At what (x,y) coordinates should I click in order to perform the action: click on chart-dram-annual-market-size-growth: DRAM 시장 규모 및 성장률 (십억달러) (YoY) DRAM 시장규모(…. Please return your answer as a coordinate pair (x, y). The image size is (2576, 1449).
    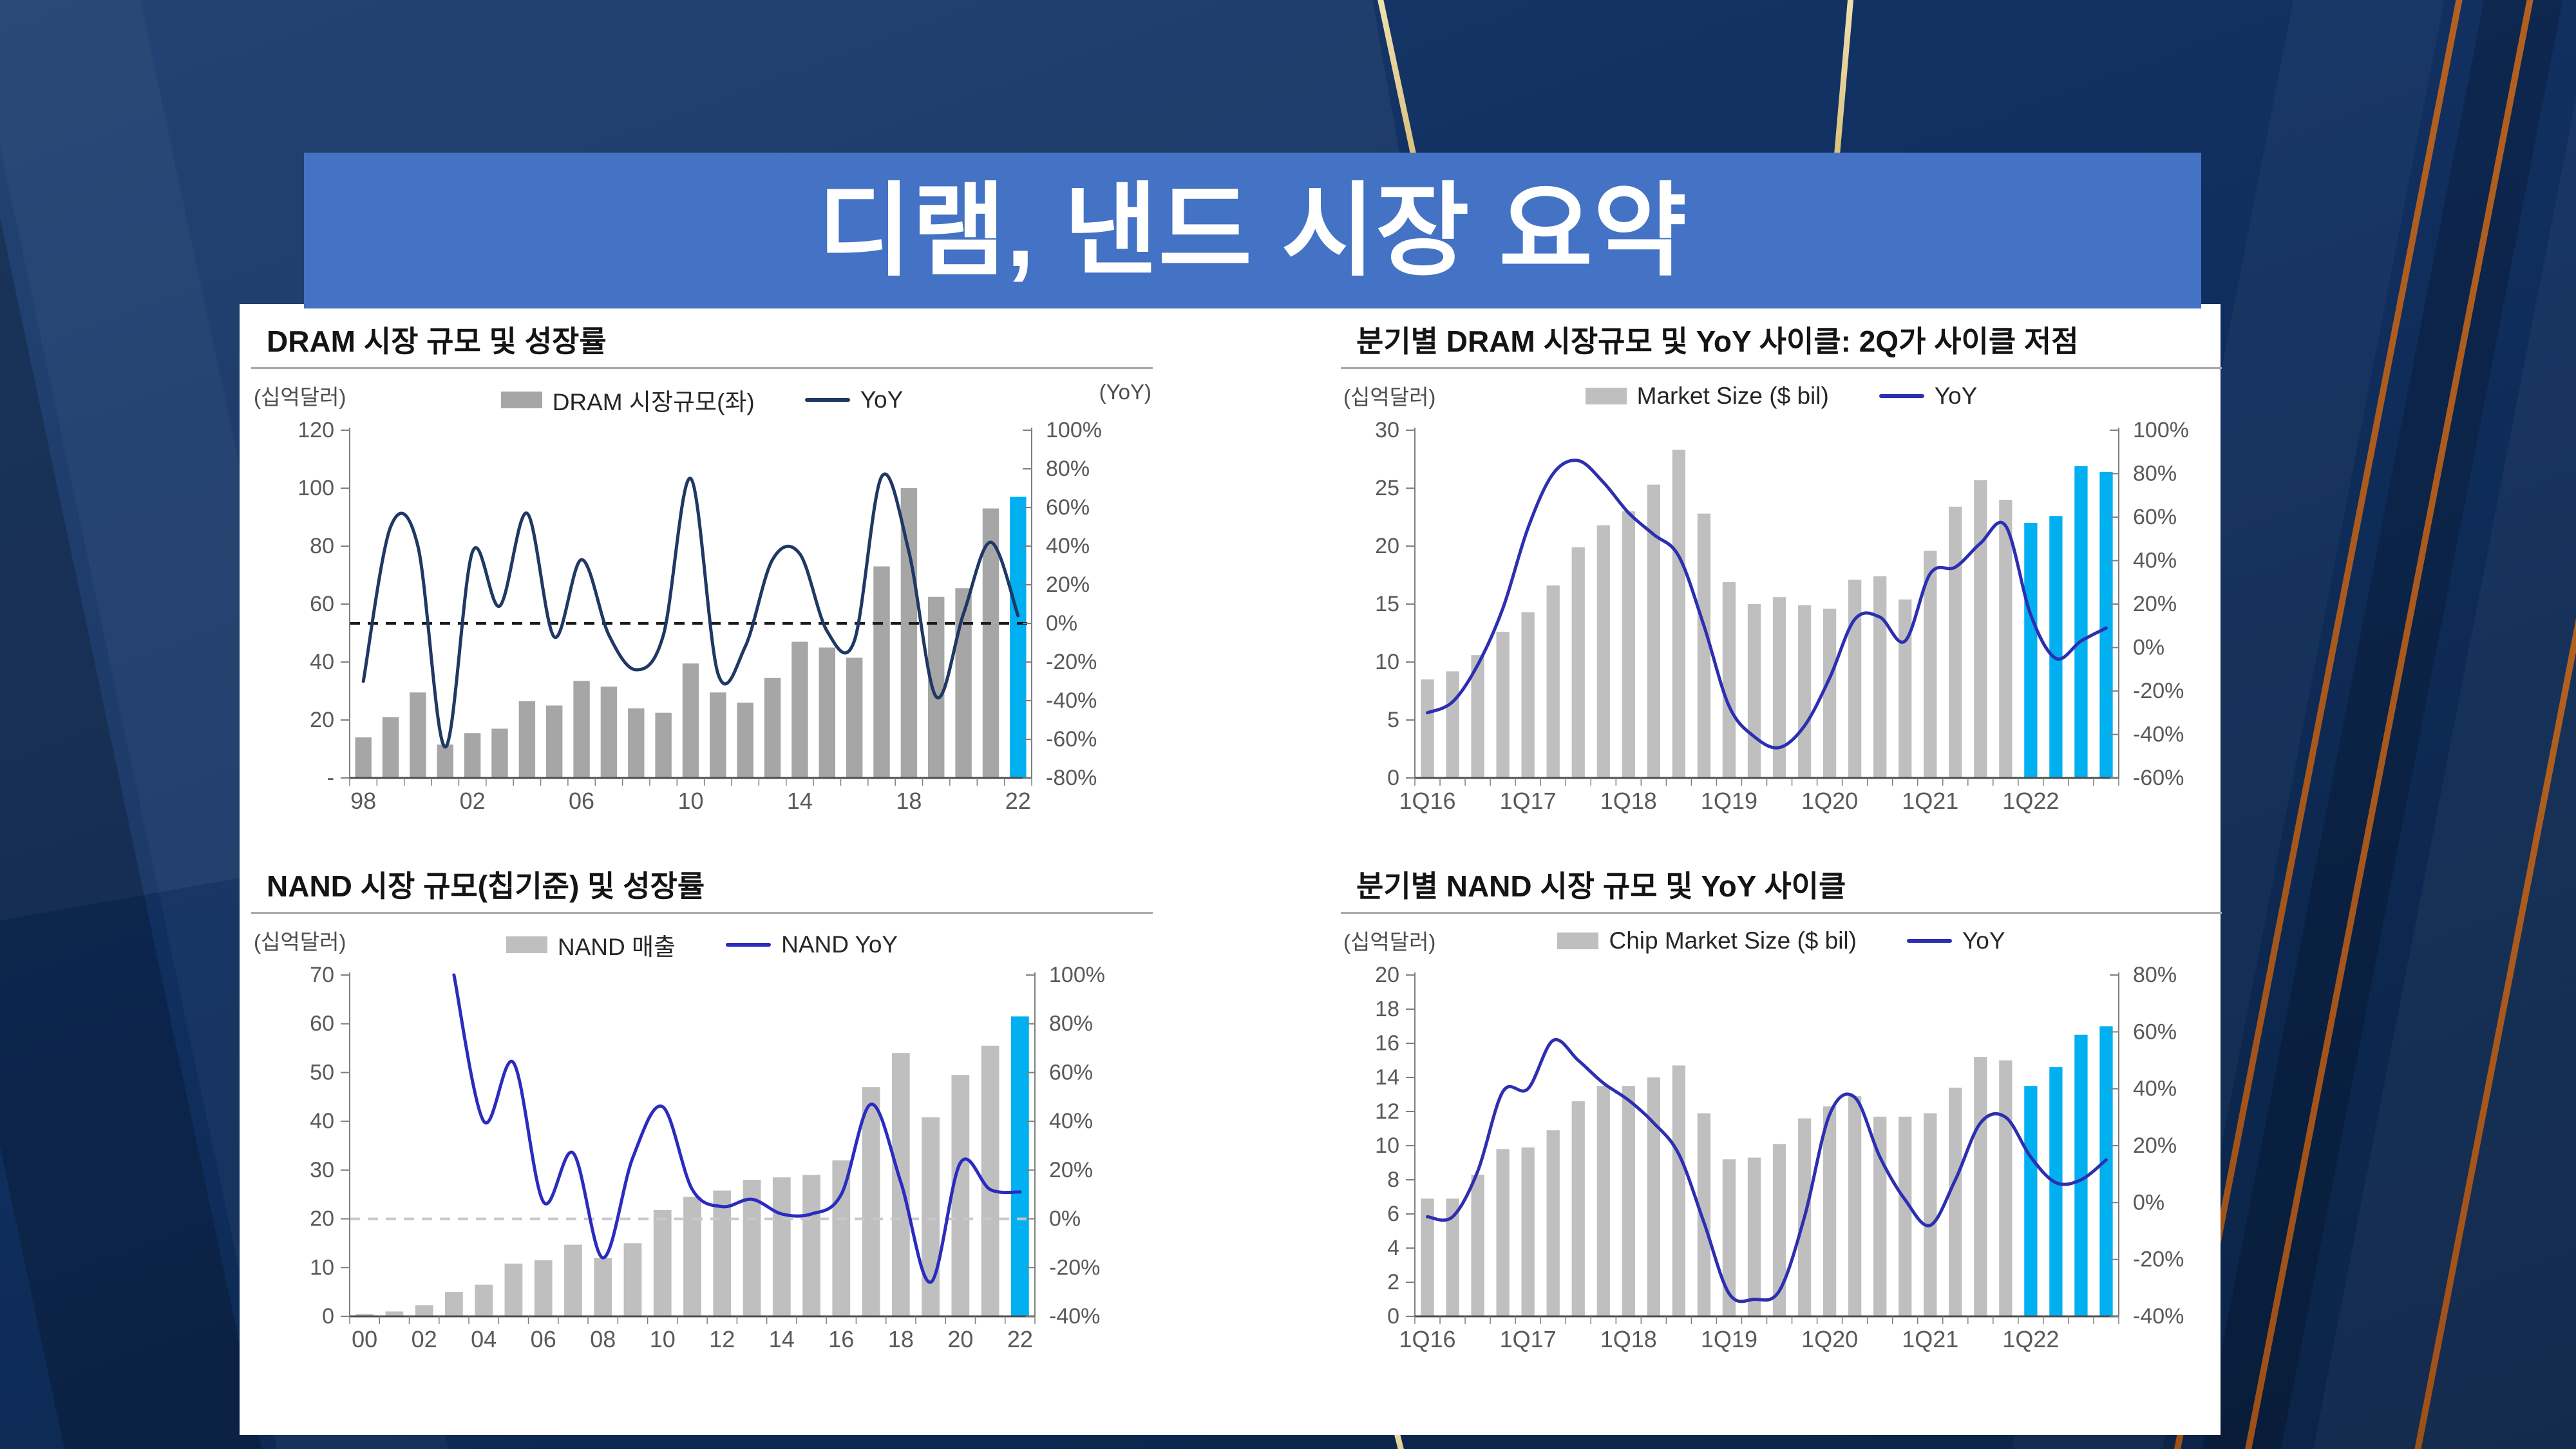
    Looking at the image, I should click on (702, 574).